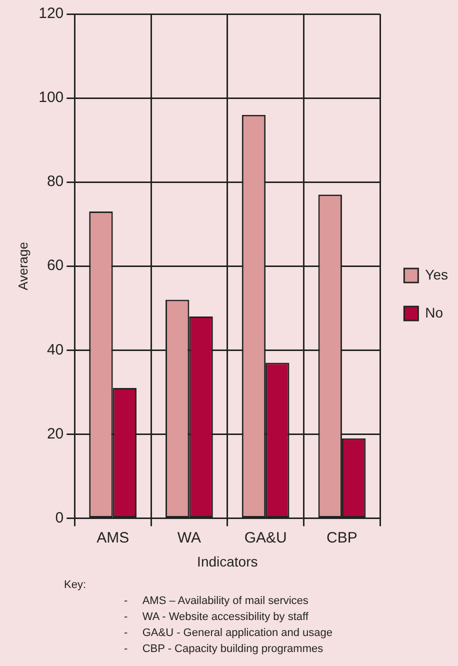  I want to click on legend-label: No, so click(434, 312).